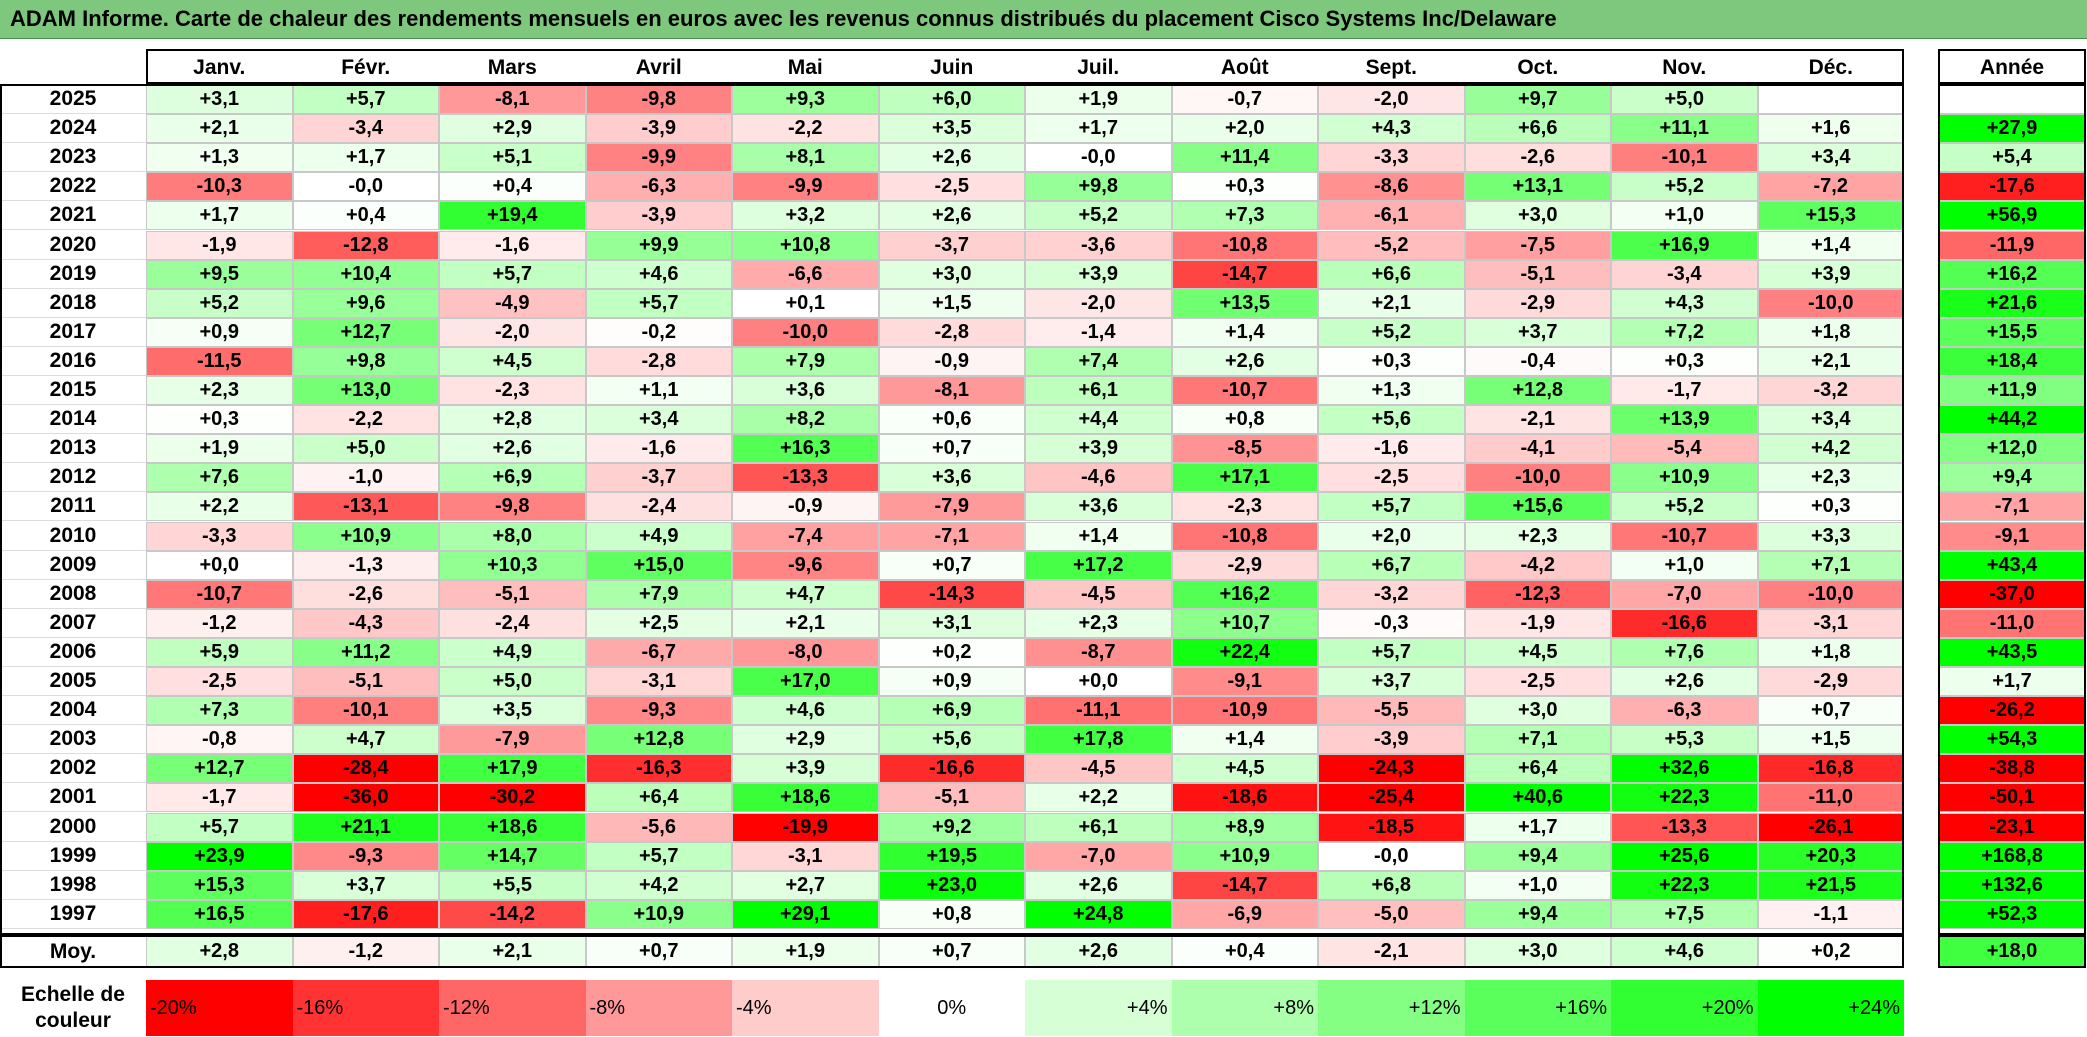  Describe the element at coordinates (1830, 623) in the screenshot. I see `heatmap-cell: -3,1` at that location.